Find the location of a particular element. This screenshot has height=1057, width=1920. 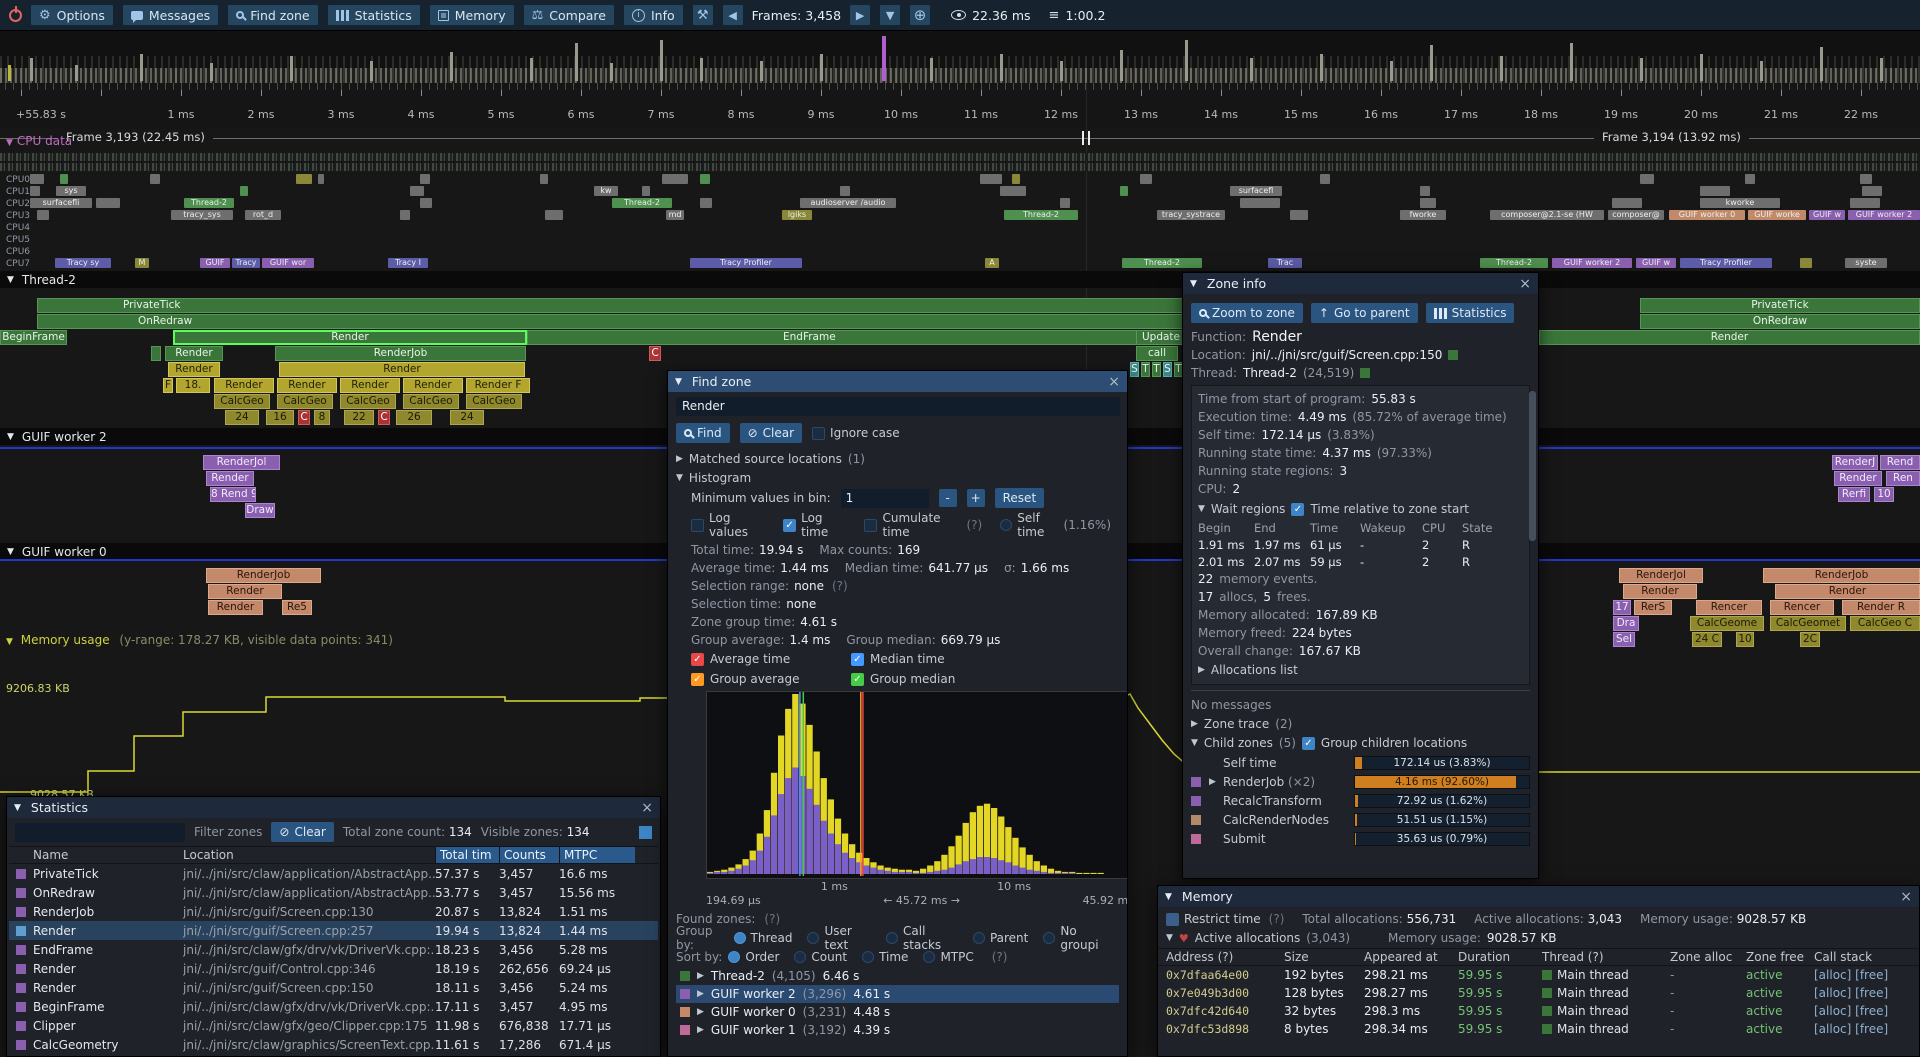

cpu-zone: audioserver /audio is located at coordinates (848, 203).